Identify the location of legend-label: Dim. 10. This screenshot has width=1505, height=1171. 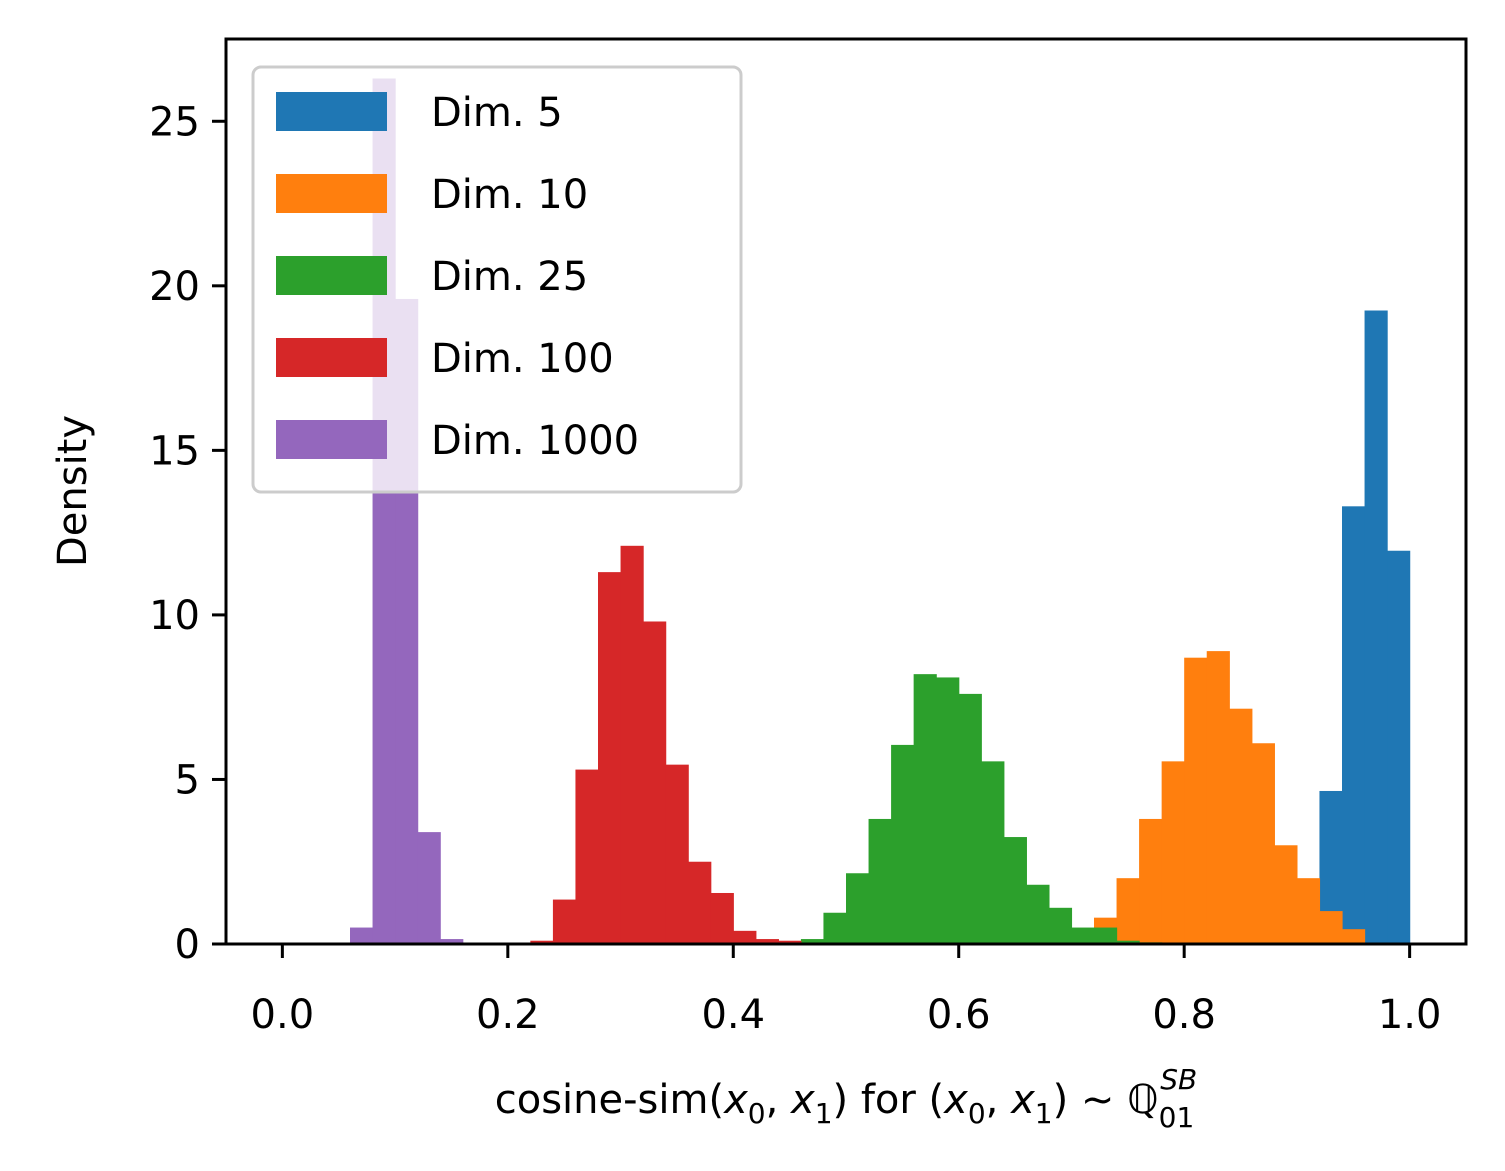
(509, 195).